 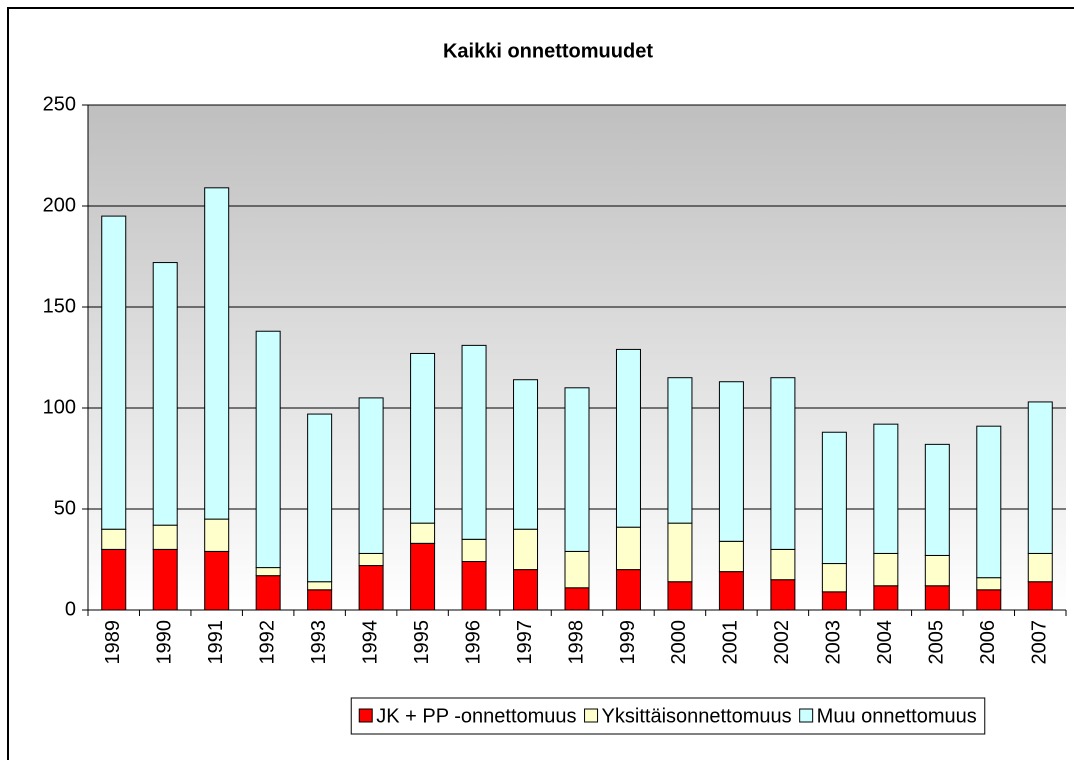 What do you see at coordinates (525, 642) in the screenshot?
I see `x-tick-label: 1997` at bounding box center [525, 642].